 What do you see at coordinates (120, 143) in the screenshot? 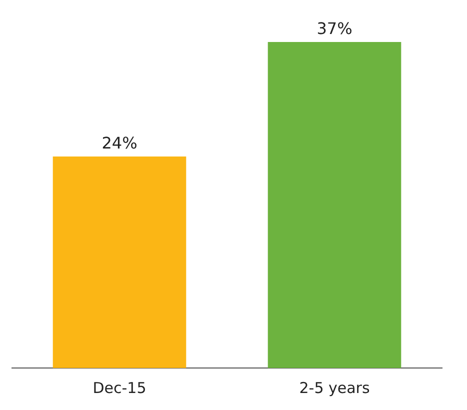
I see `data-label: 24%` at bounding box center [120, 143].